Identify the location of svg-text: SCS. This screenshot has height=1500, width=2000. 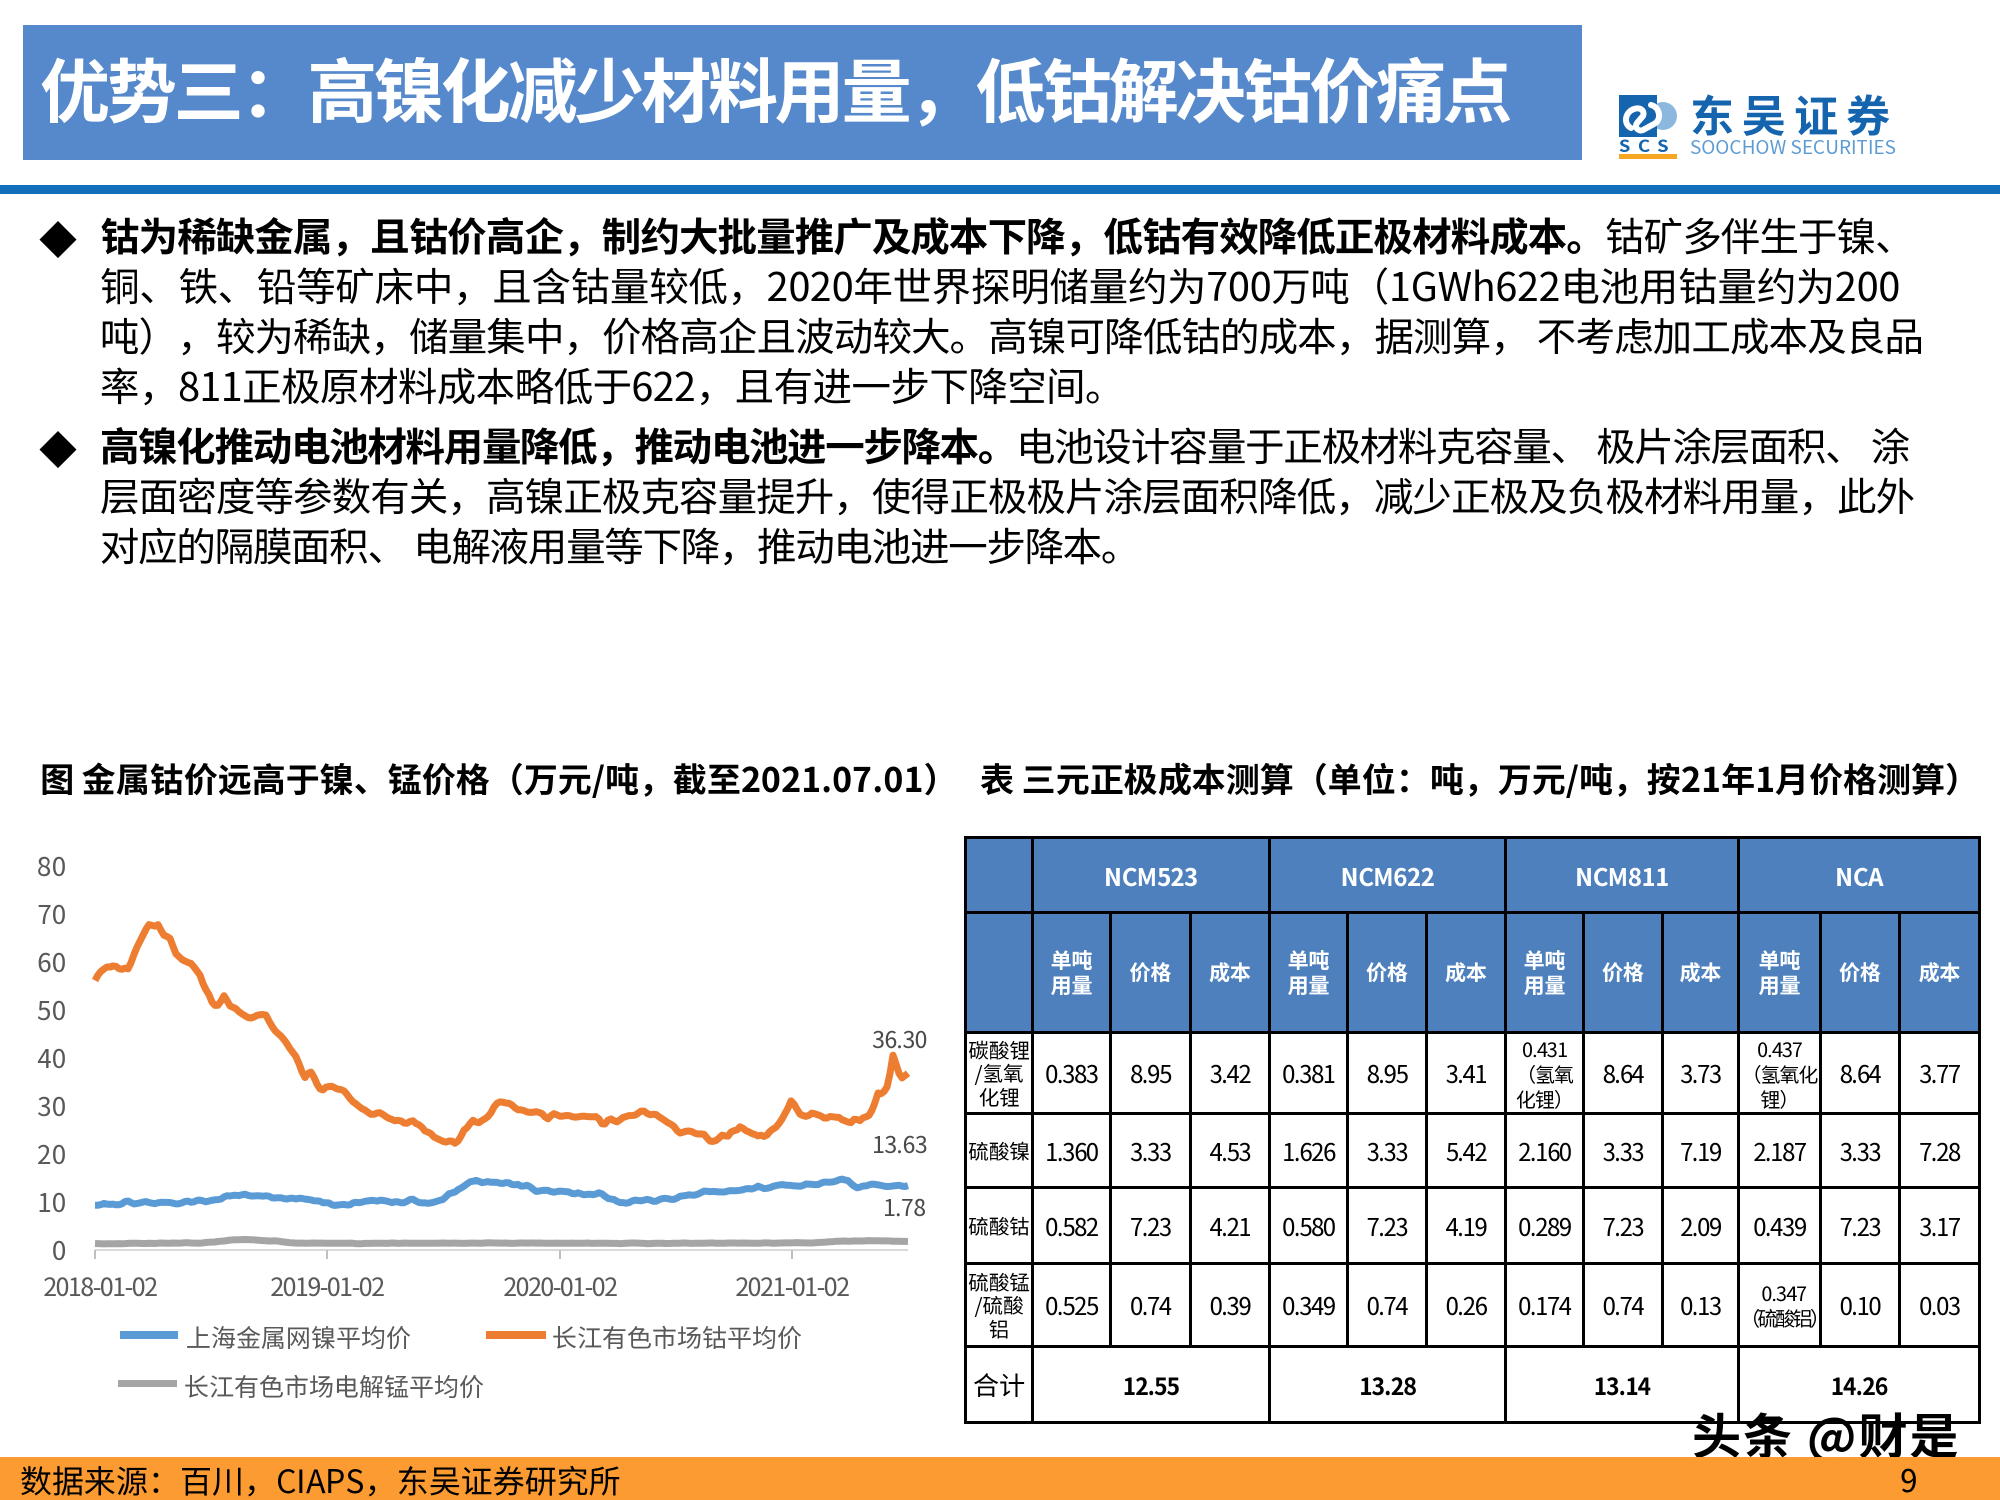
(1647, 145).